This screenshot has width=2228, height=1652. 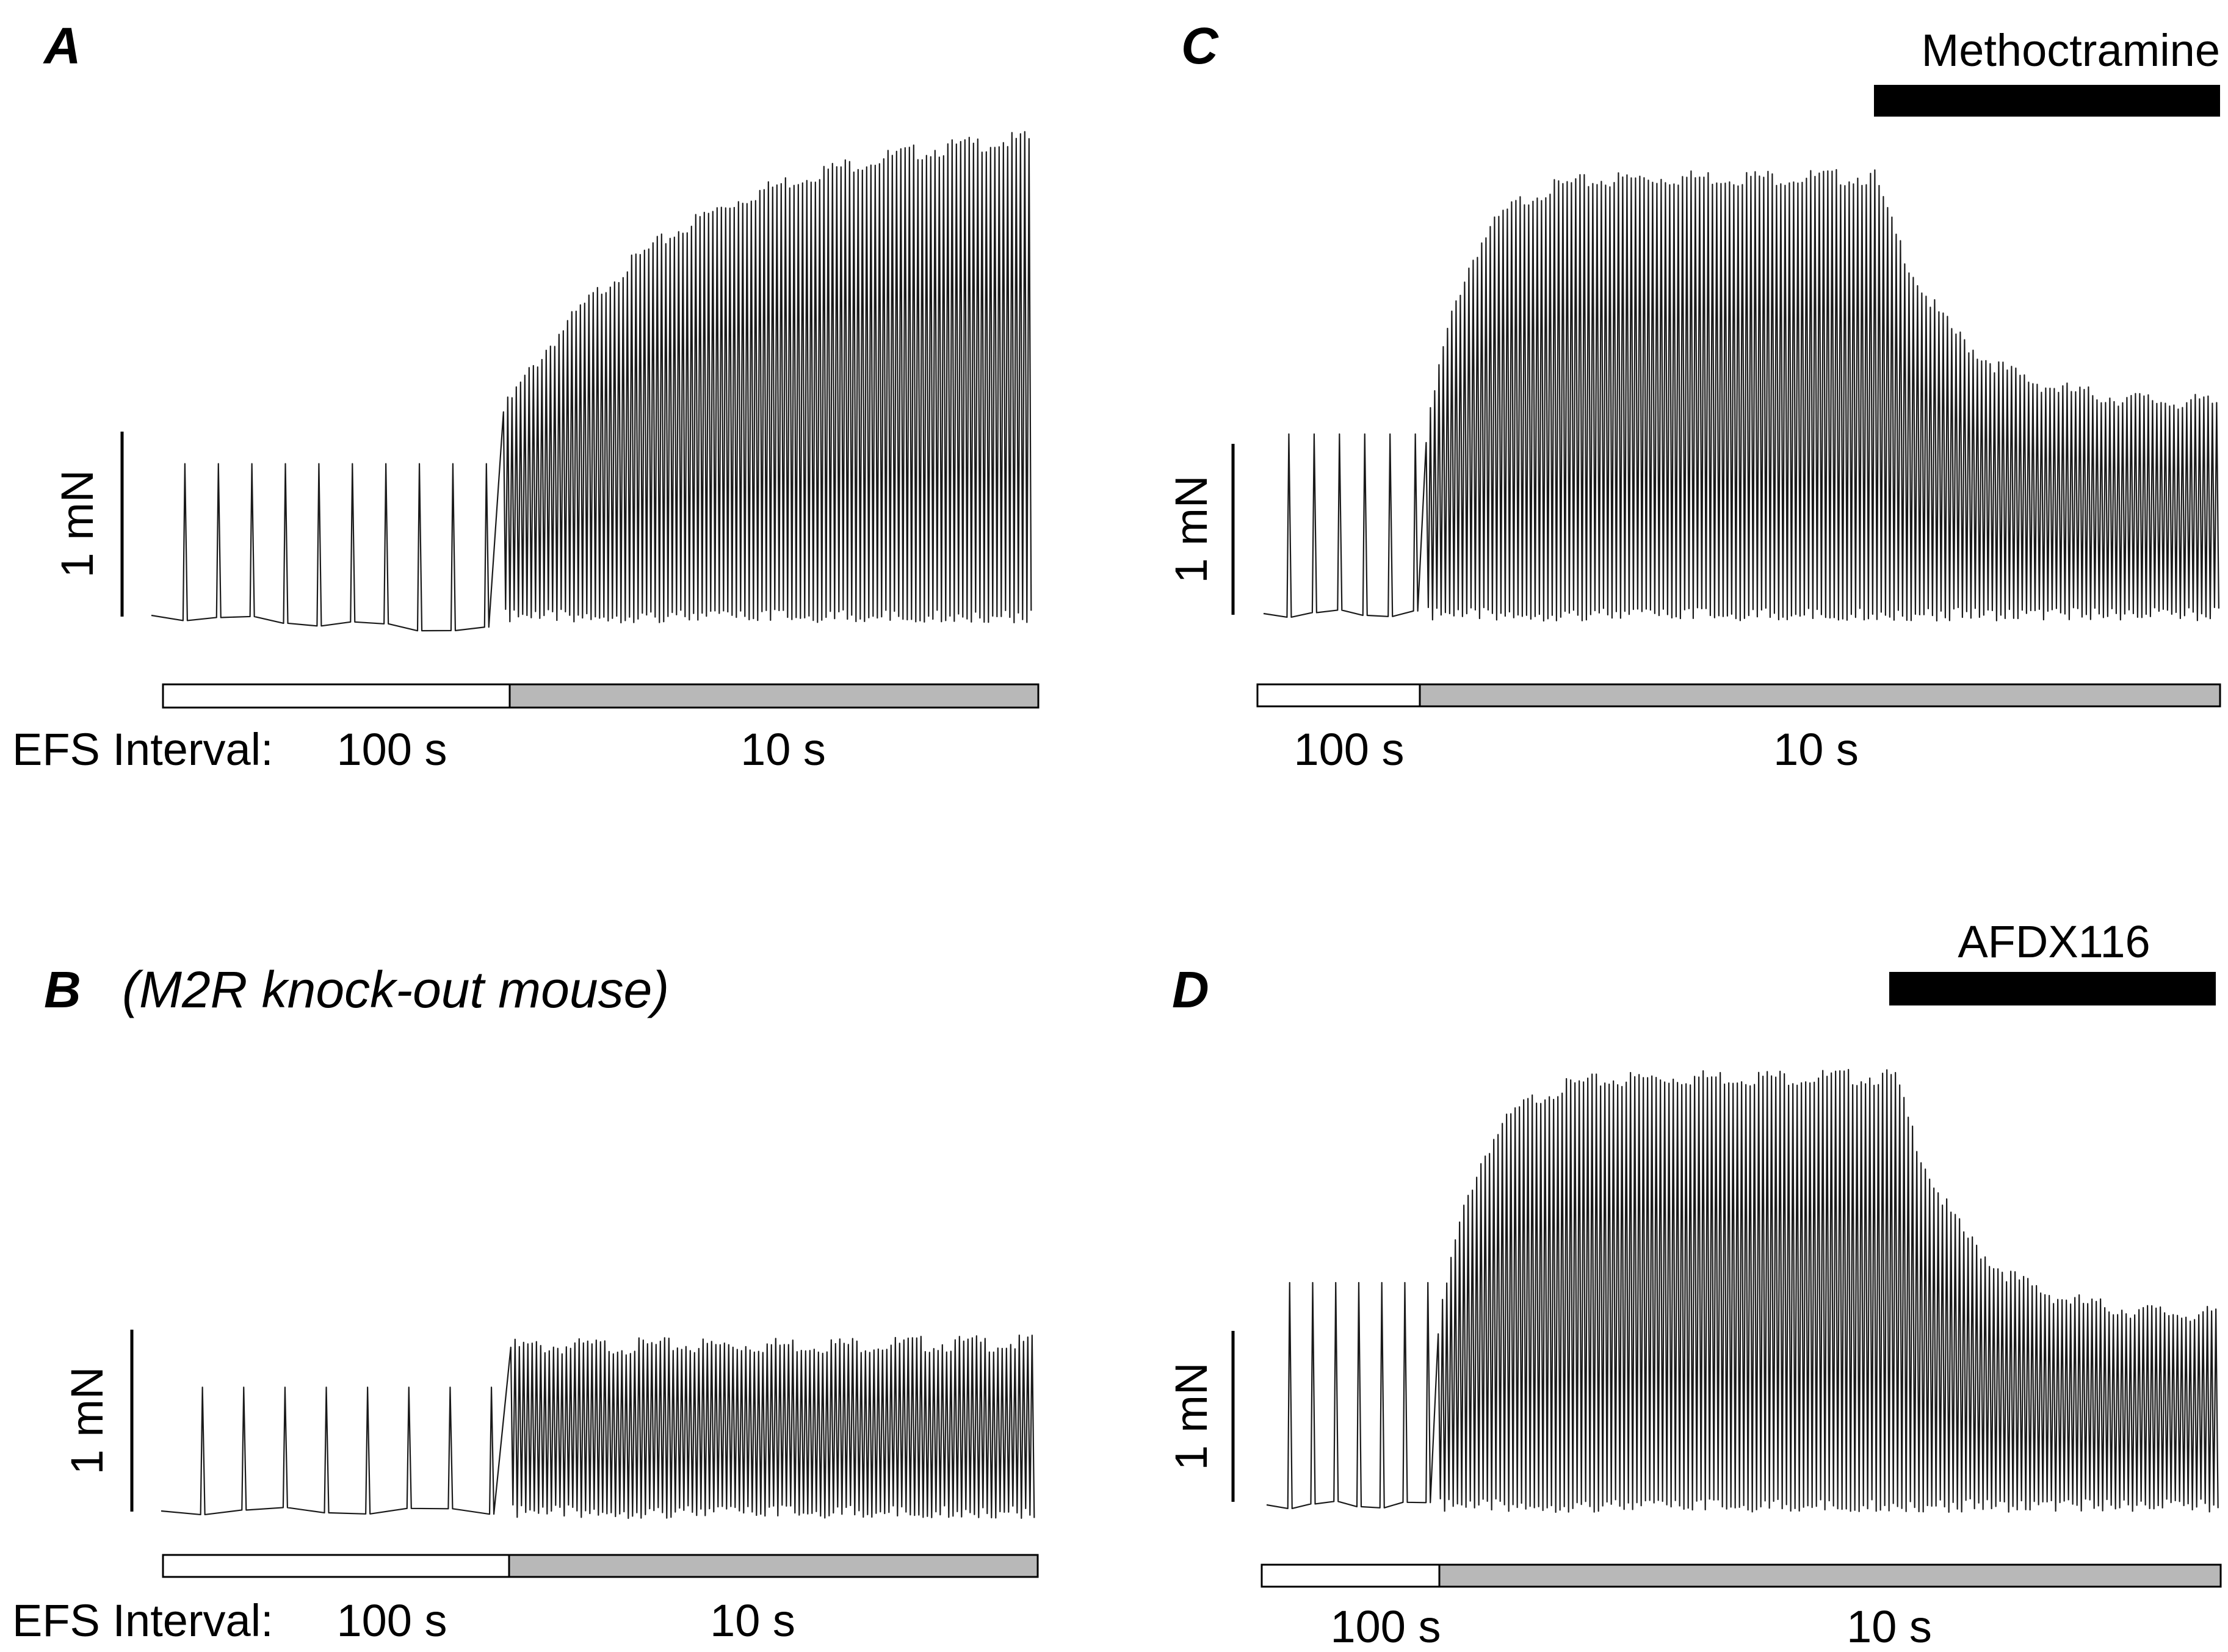 I want to click on panel-a-trace, so click(x=591, y=381).